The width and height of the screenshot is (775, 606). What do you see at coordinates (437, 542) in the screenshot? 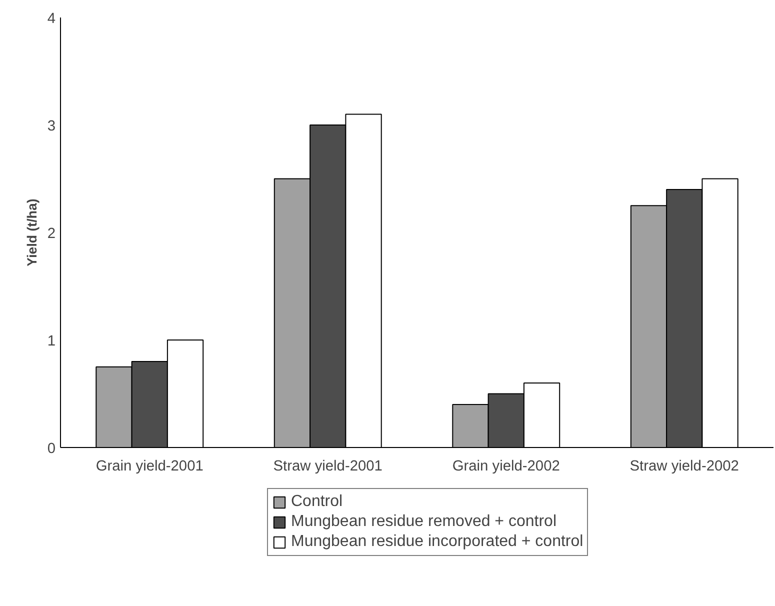
I see `legend-label: Mungbean residue incorporated + control` at bounding box center [437, 542].